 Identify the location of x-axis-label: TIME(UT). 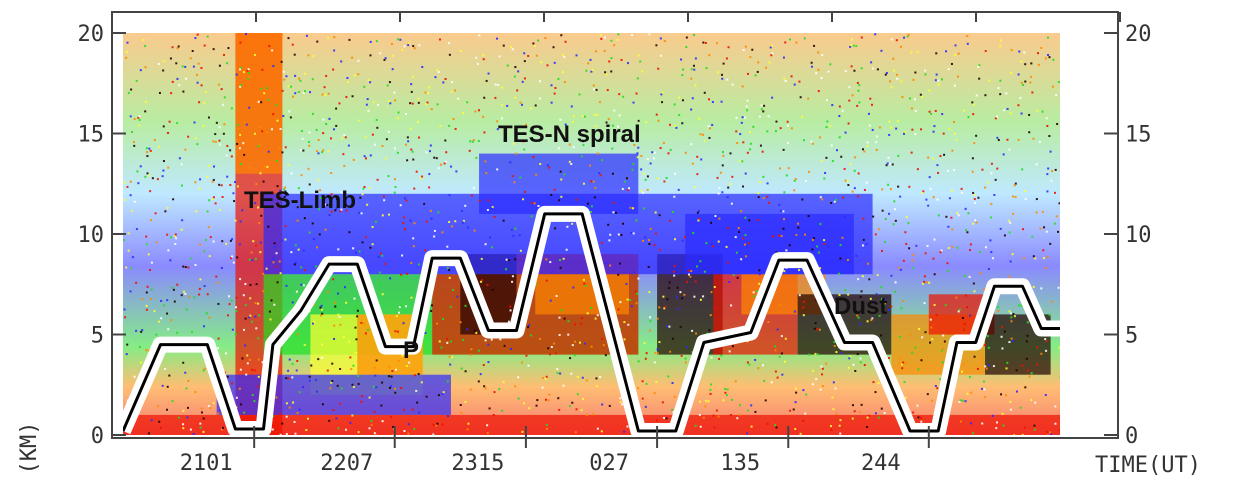
(1148, 465).